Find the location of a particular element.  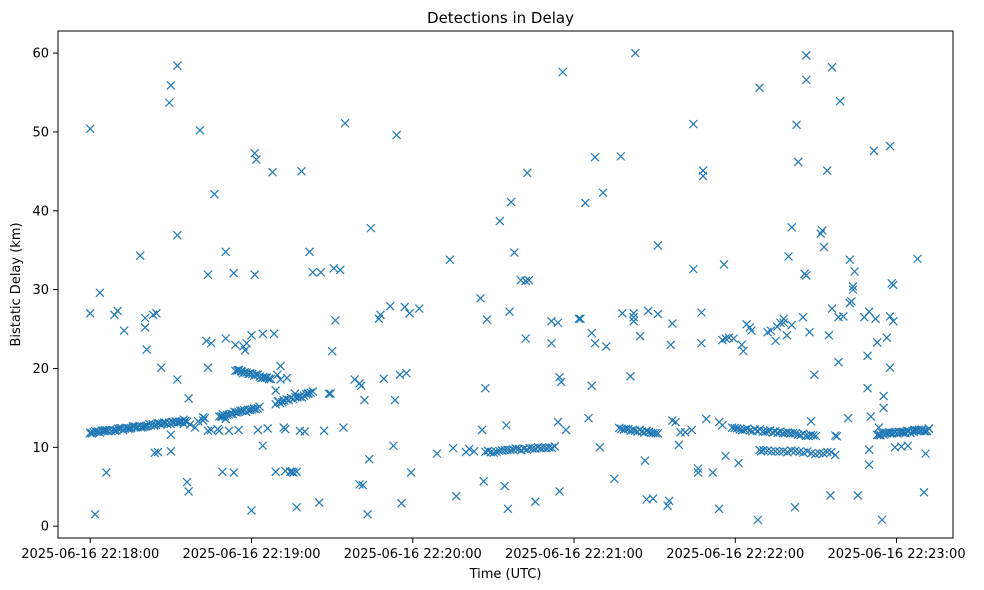

y-tick-label: 0 is located at coordinates (45, 527).